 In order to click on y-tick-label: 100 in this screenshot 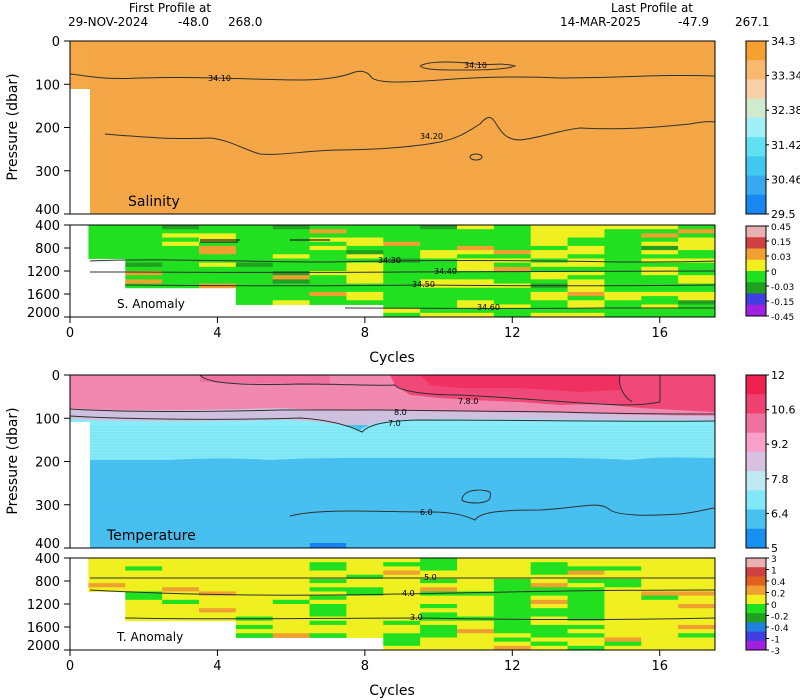, I will do `click(47, 419)`.